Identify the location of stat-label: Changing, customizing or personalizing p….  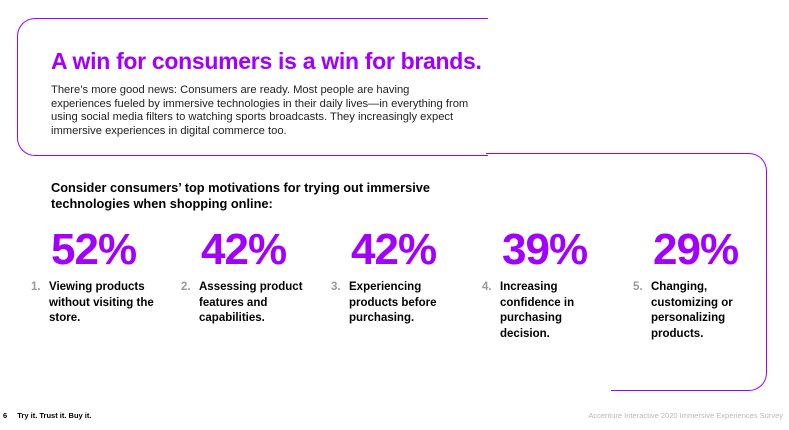
(692, 310).